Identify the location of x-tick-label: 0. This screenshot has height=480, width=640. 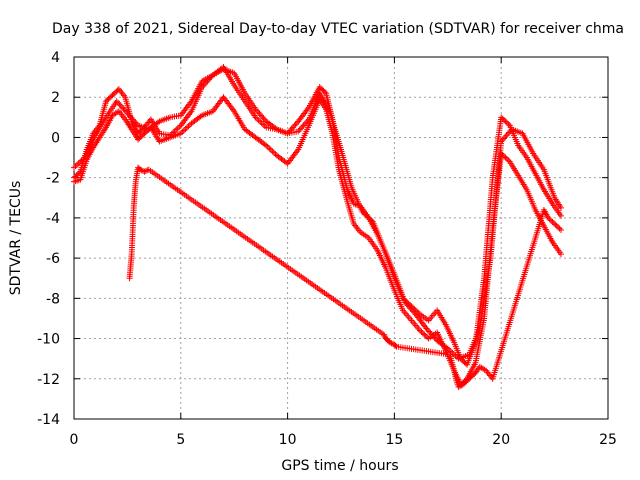
(74, 440).